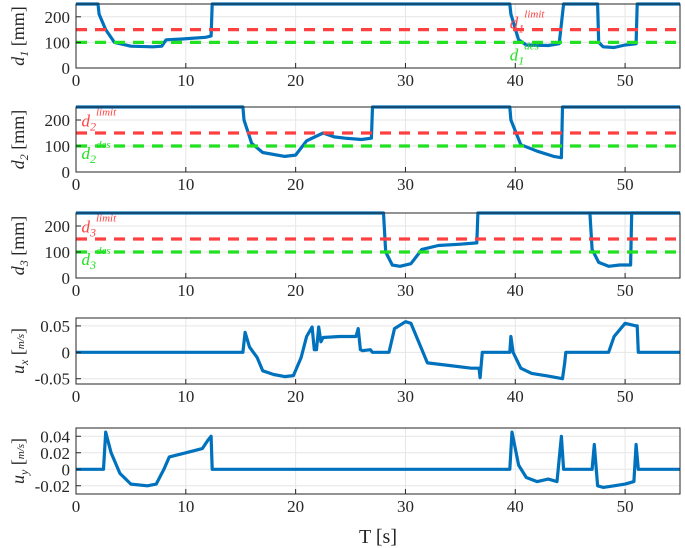  What do you see at coordinates (24, 263) in the screenshot?
I see `y-label-subscript: 3` at bounding box center [24, 263].